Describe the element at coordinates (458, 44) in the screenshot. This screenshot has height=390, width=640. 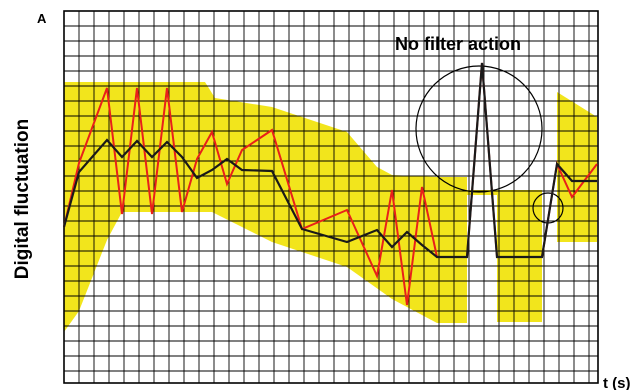
I see `no-filter-annotation: No filter action` at that location.